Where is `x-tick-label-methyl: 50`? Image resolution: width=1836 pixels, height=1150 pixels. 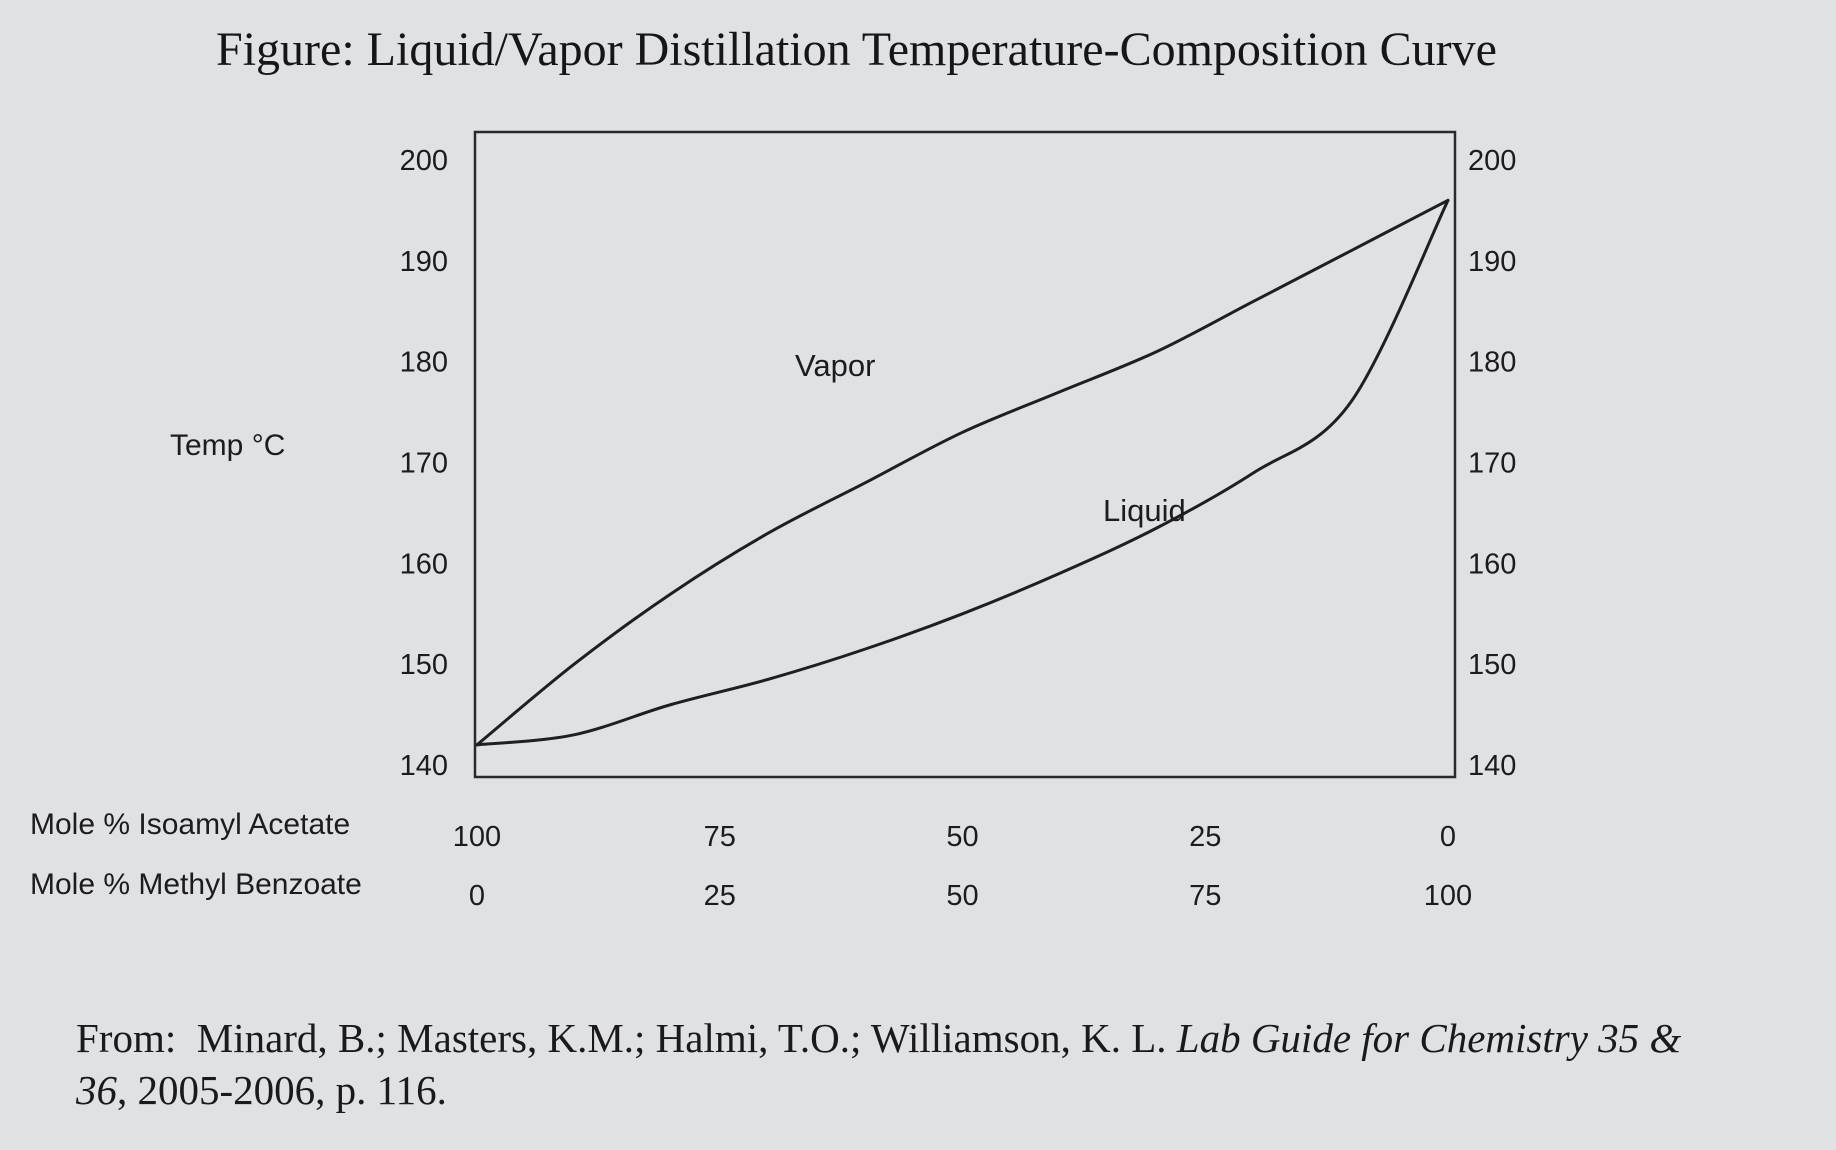 x-tick-label-methyl: 50 is located at coordinates (962, 896).